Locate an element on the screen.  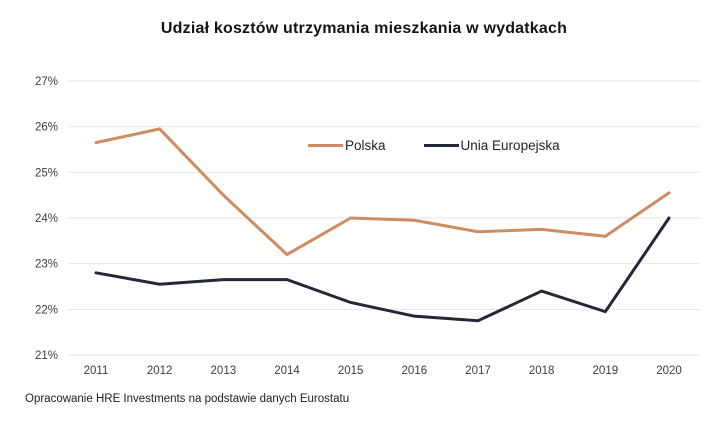
y-tick-label-24%: 24% is located at coordinates (46, 219).